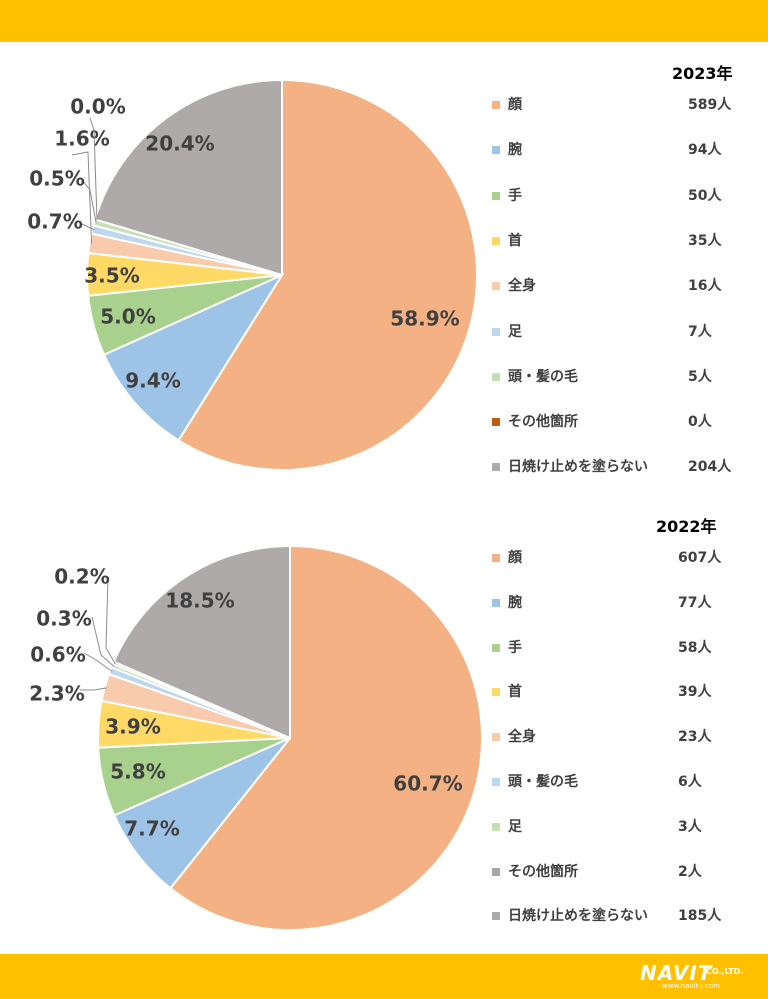  I want to click on legend-value: 2人, so click(690, 871).